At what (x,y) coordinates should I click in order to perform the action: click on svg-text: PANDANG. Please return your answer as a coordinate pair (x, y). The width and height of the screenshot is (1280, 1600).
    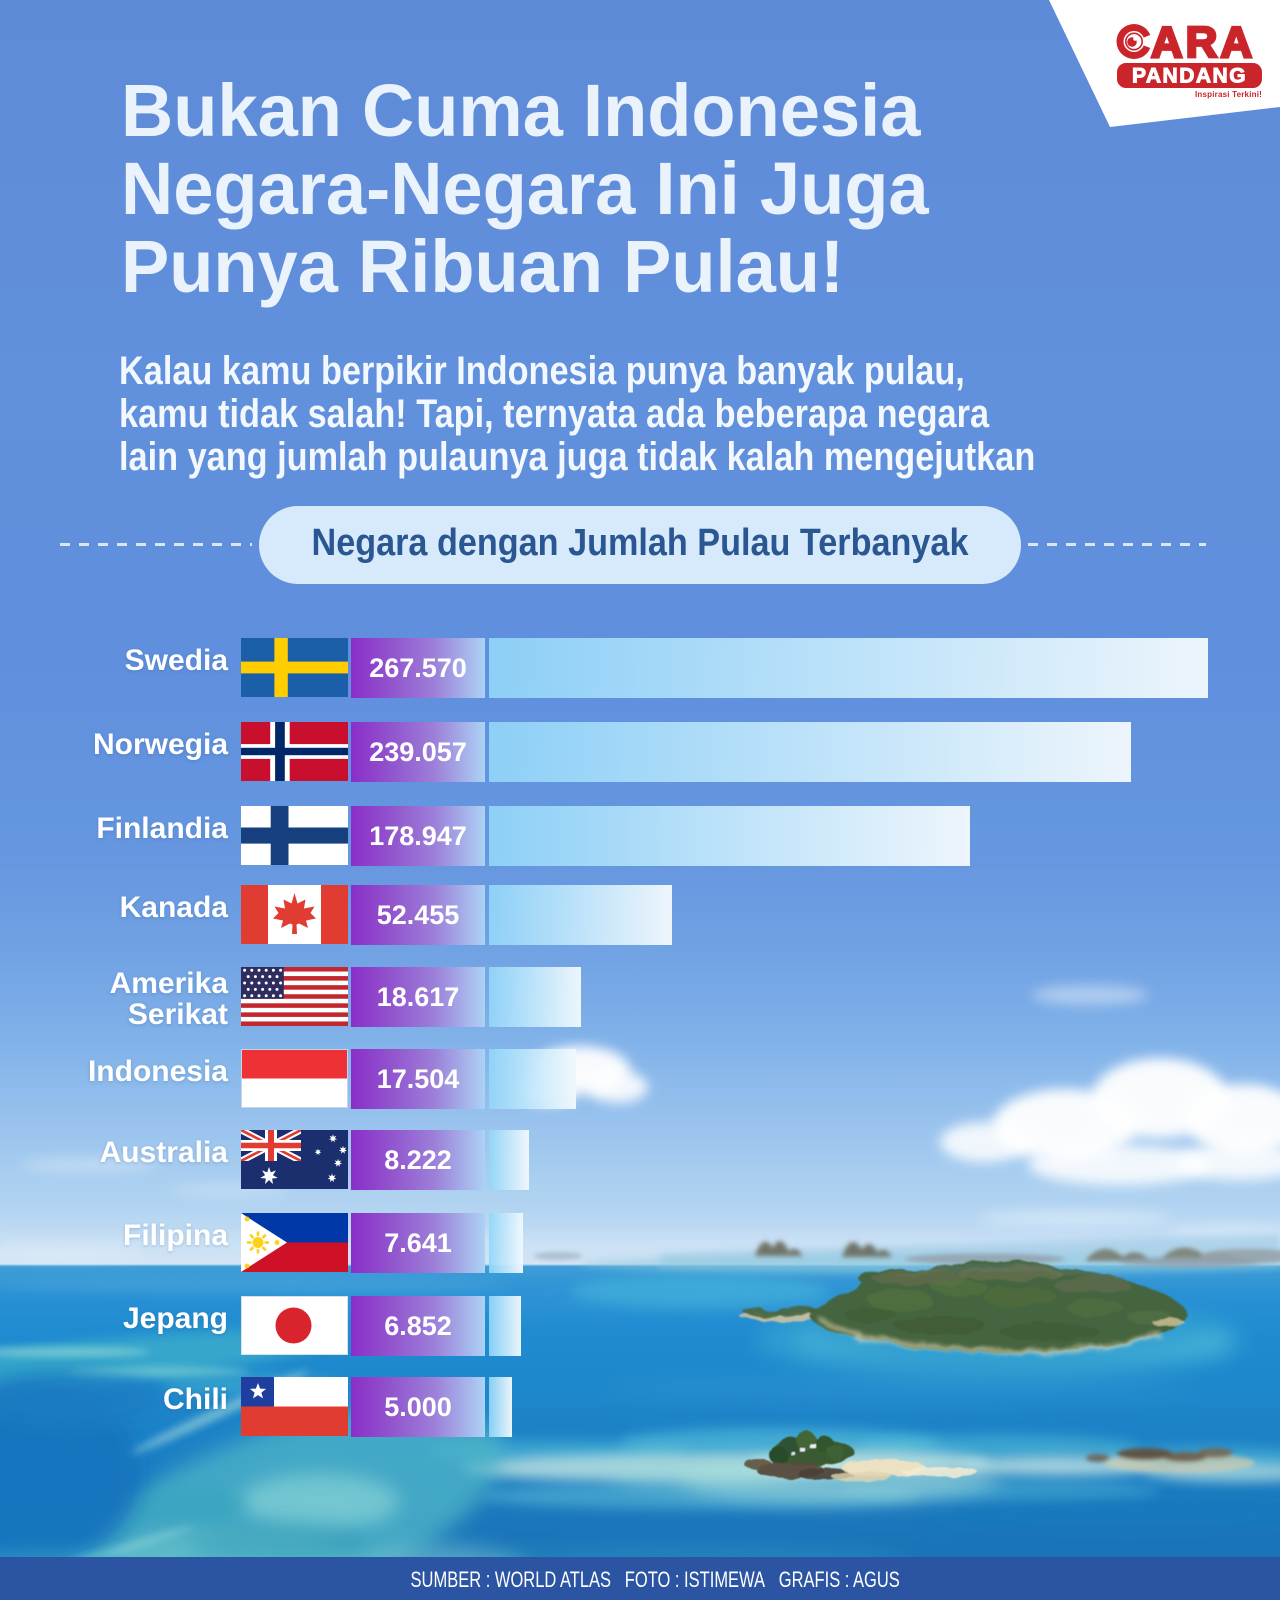
    Looking at the image, I should click on (1189, 76).